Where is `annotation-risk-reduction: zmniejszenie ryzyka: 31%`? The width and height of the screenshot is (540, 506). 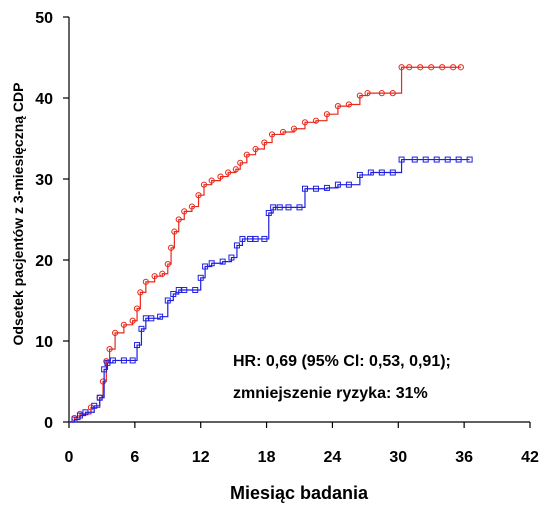 annotation-risk-reduction: zmniejszenie ryzyka: 31% is located at coordinates (330, 393).